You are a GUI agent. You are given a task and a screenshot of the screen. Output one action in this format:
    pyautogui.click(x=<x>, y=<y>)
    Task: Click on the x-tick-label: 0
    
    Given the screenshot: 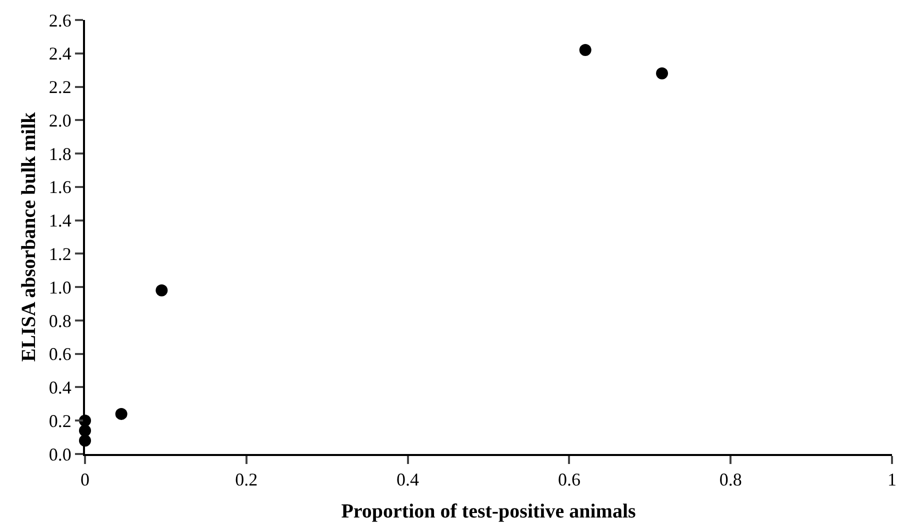 What is the action you would take?
    pyautogui.click(x=85, y=480)
    